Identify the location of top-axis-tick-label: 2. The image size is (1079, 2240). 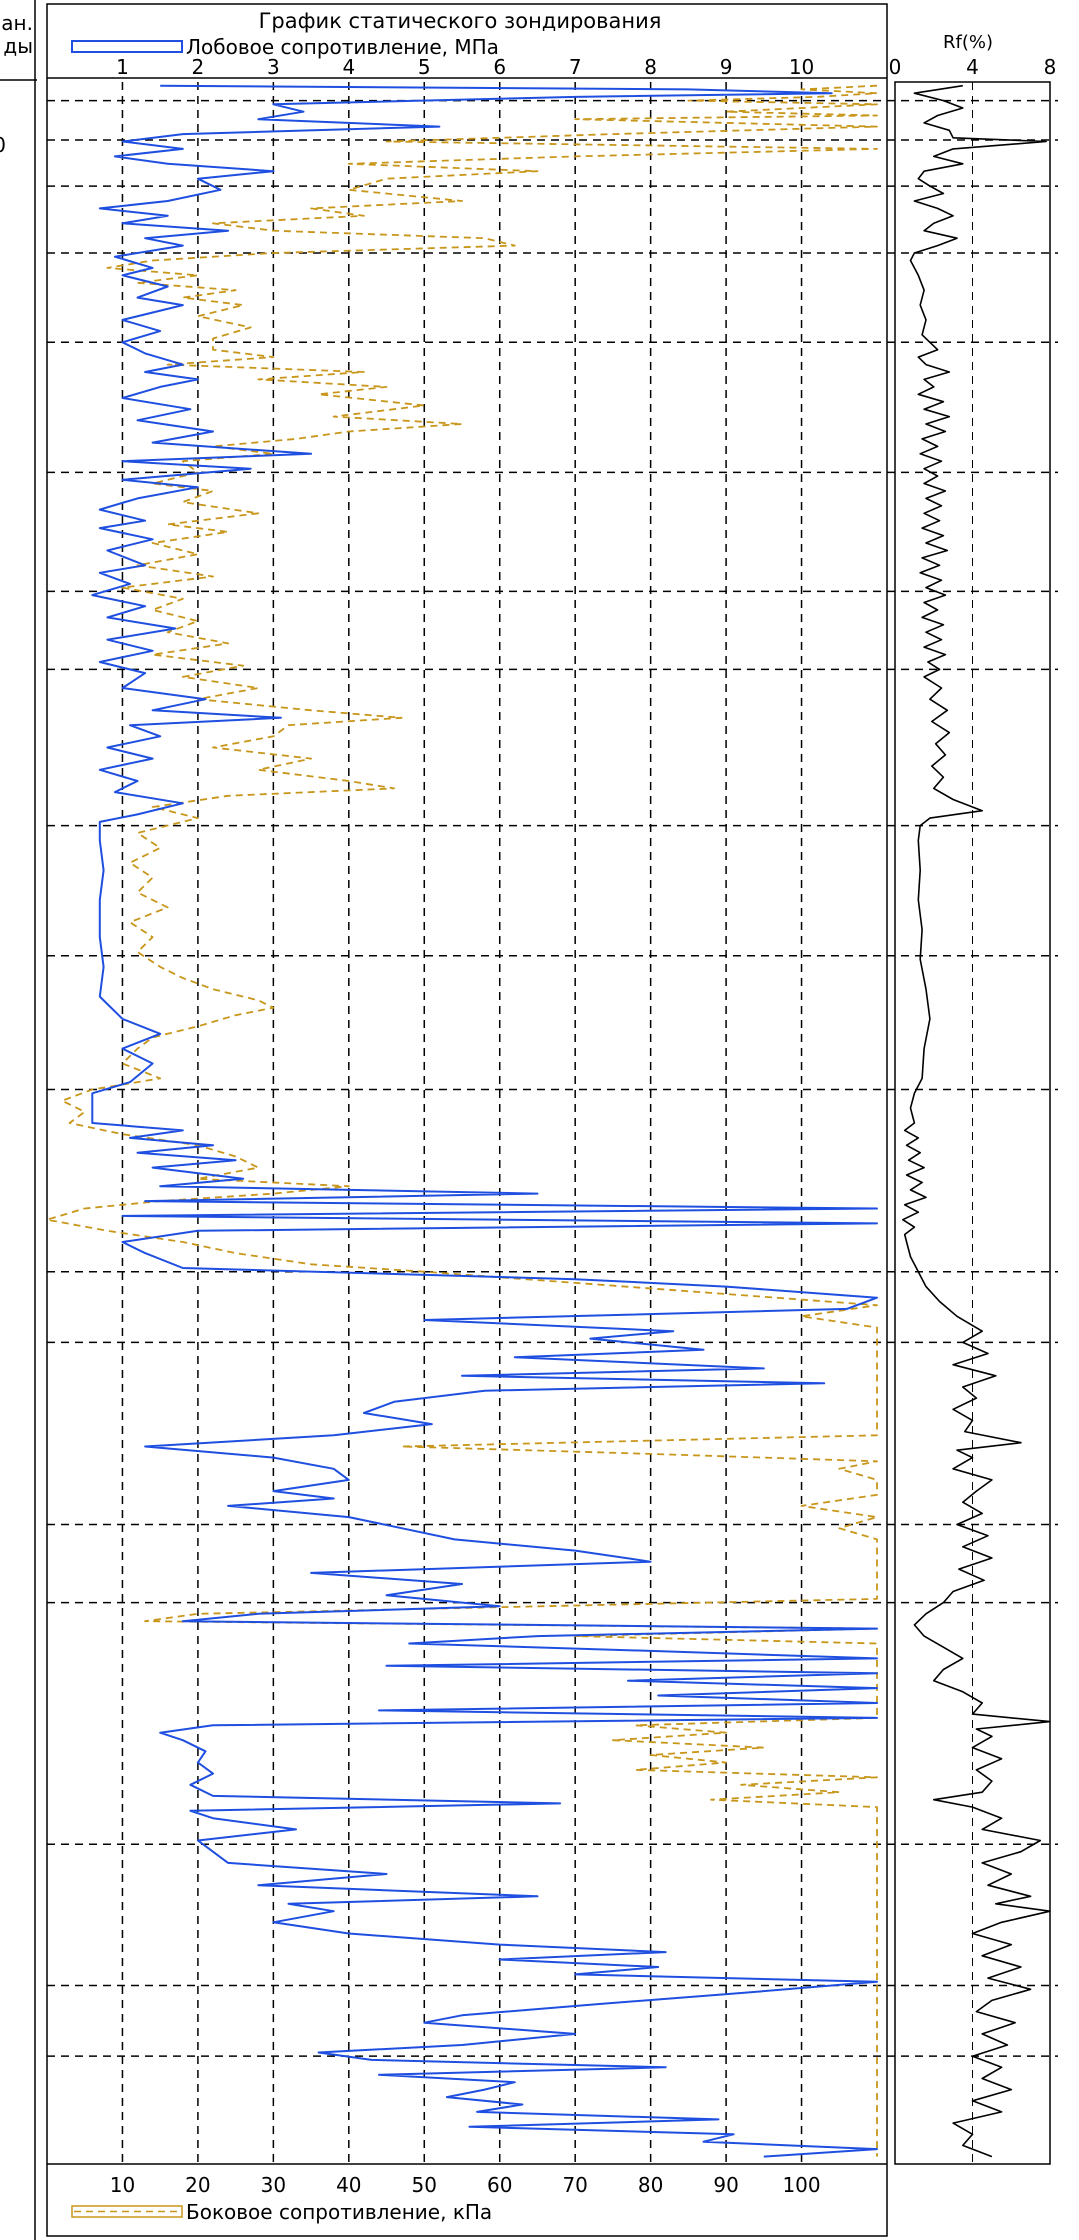
(198, 67).